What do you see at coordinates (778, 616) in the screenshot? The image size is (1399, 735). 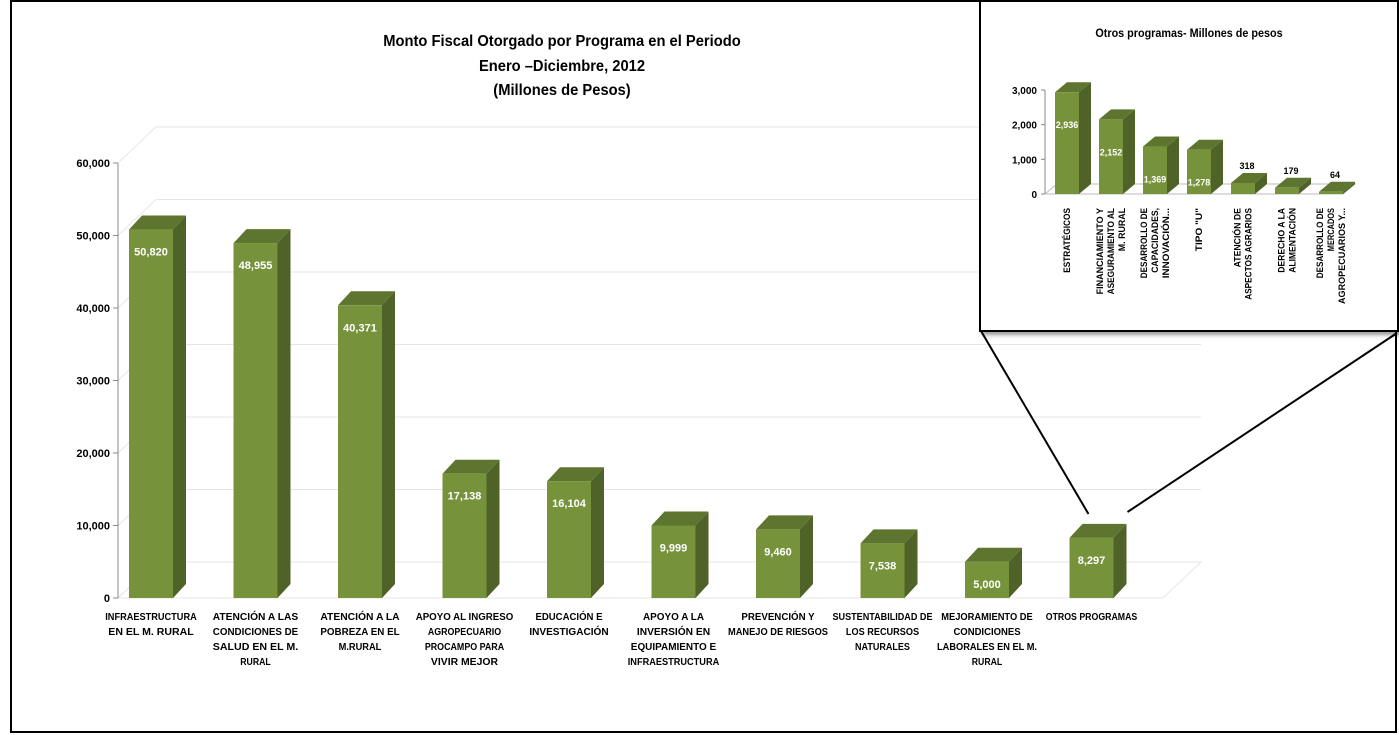 I see `category-label: PREVENCIÓN Y` at bounding box center [778, 616].